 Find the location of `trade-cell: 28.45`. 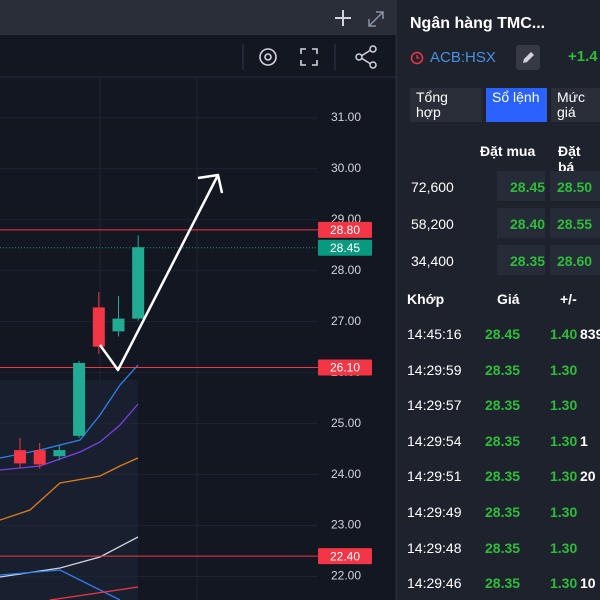

trade-cell: 28.45 is located at coordinates (503, 334).